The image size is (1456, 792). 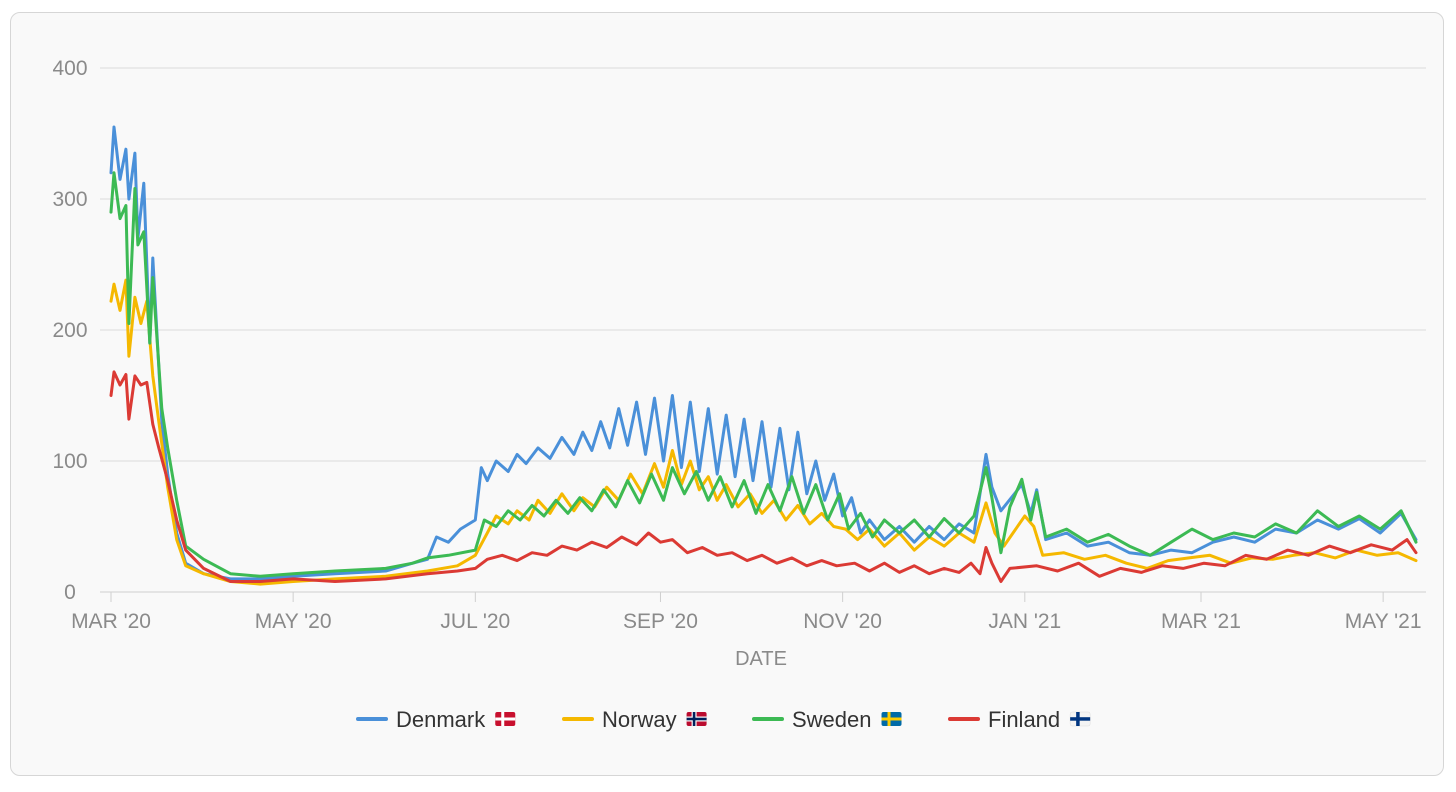 I want to click on y-axis: 0 100 200 300 400, so click(x=69, y=330).